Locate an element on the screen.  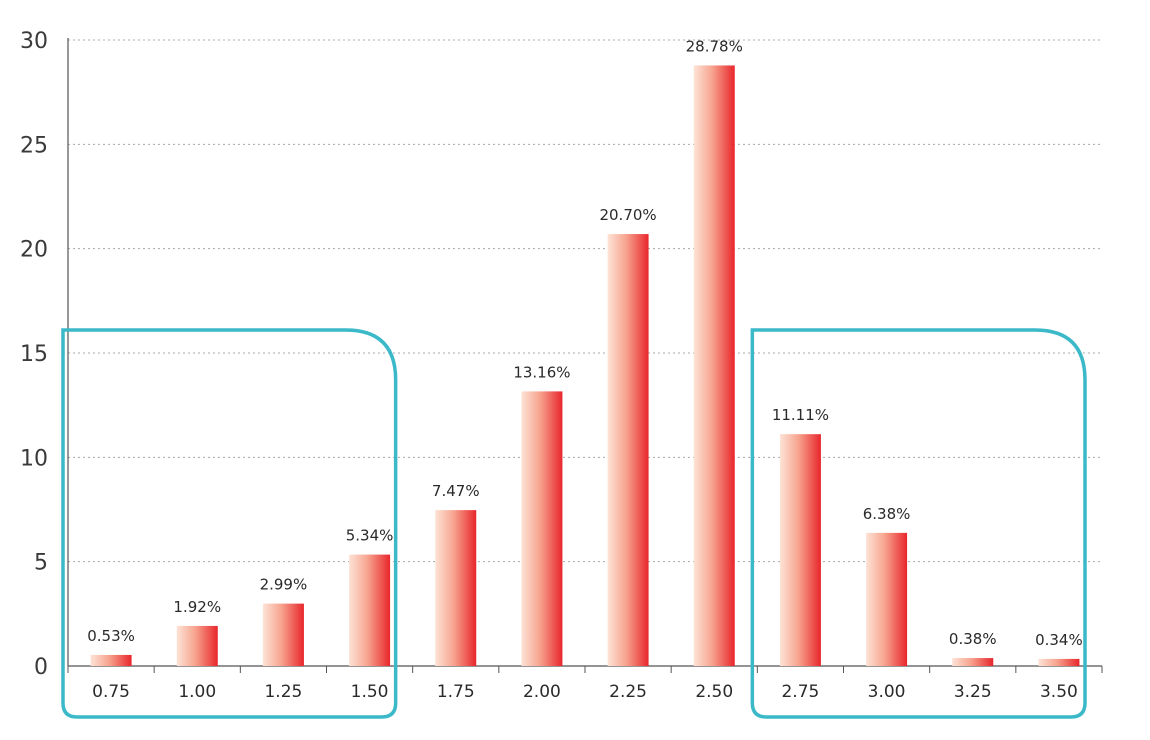
bar-3.50 is located at coordinates (1059, 662).